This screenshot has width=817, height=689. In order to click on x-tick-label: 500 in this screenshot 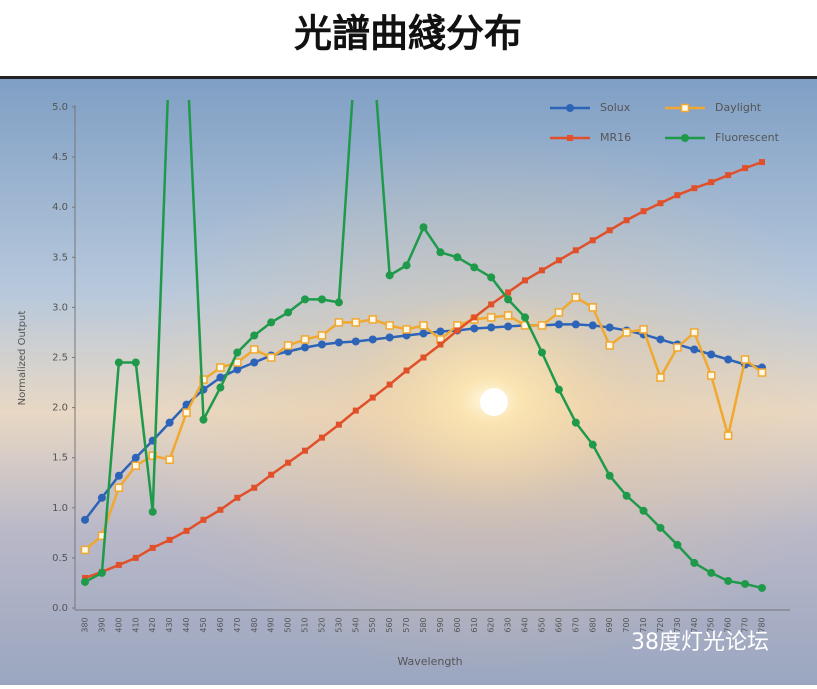, I will do `click(288, 624)`.